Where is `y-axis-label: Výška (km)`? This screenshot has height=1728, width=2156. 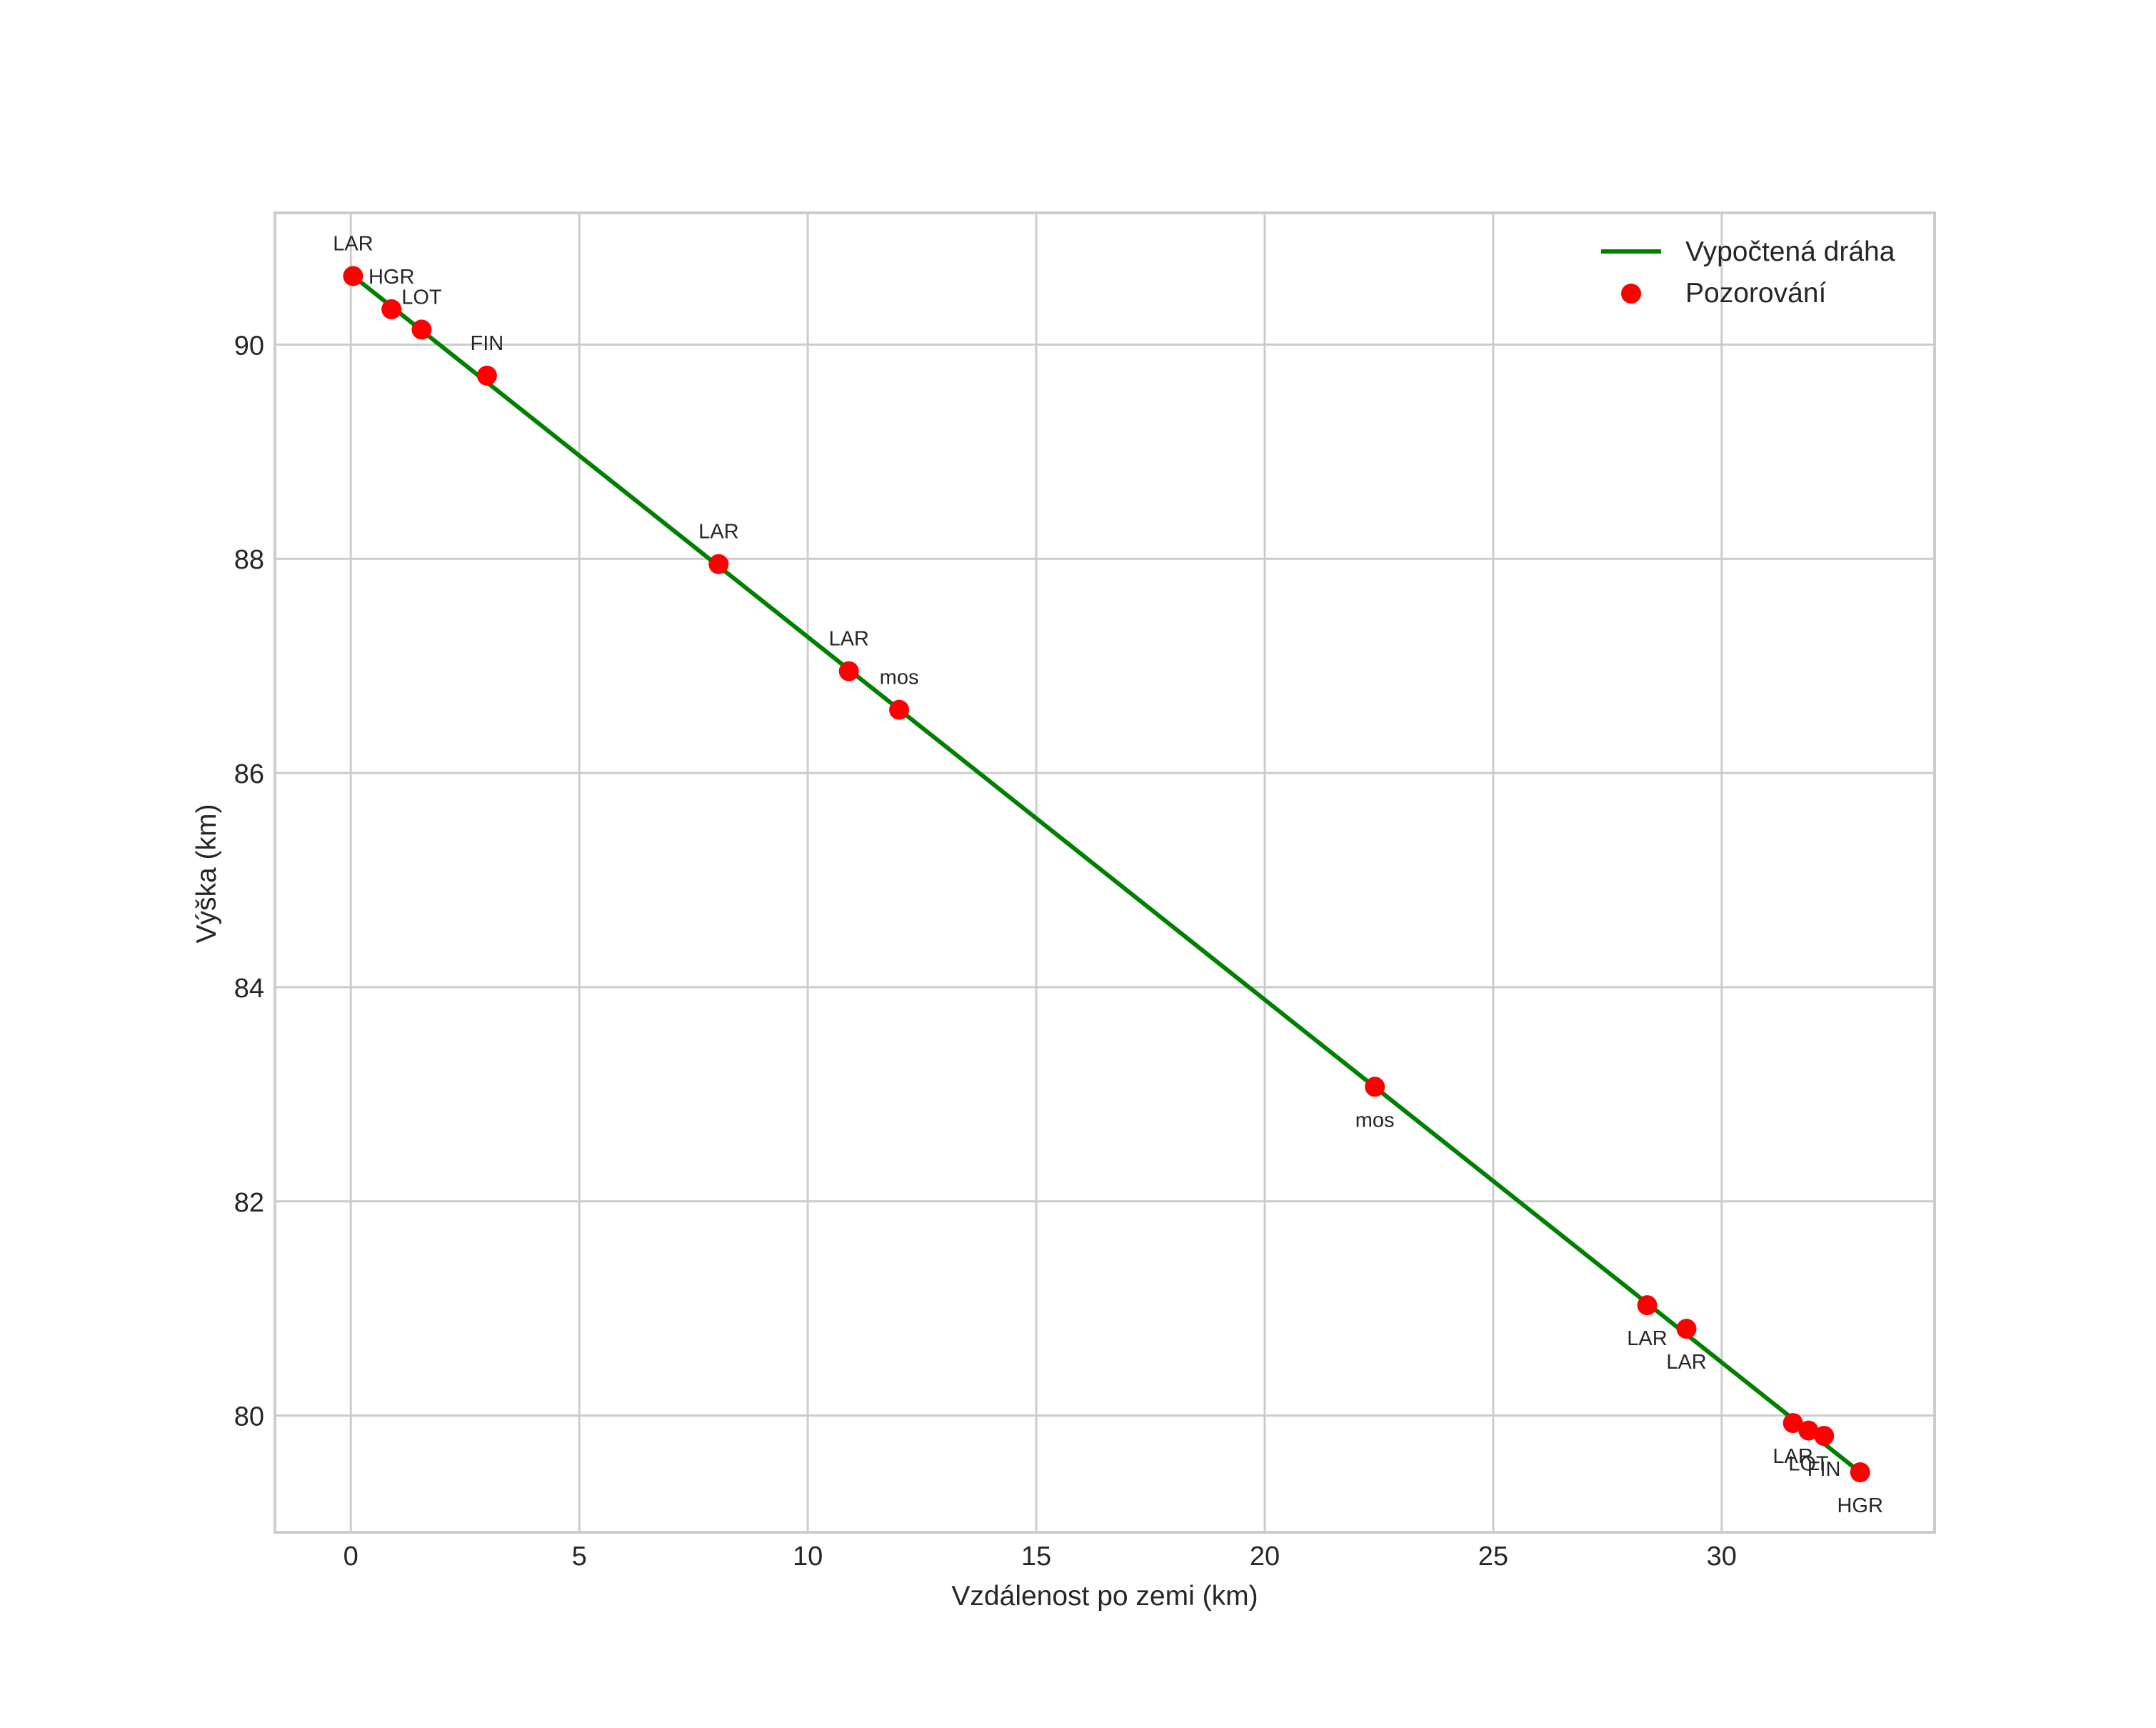
y-axis-label: Výška (km) is located at coordinates (207, 874).